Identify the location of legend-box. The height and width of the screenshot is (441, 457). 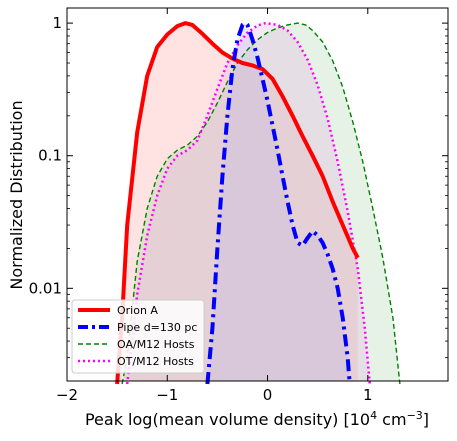
(138, 336).